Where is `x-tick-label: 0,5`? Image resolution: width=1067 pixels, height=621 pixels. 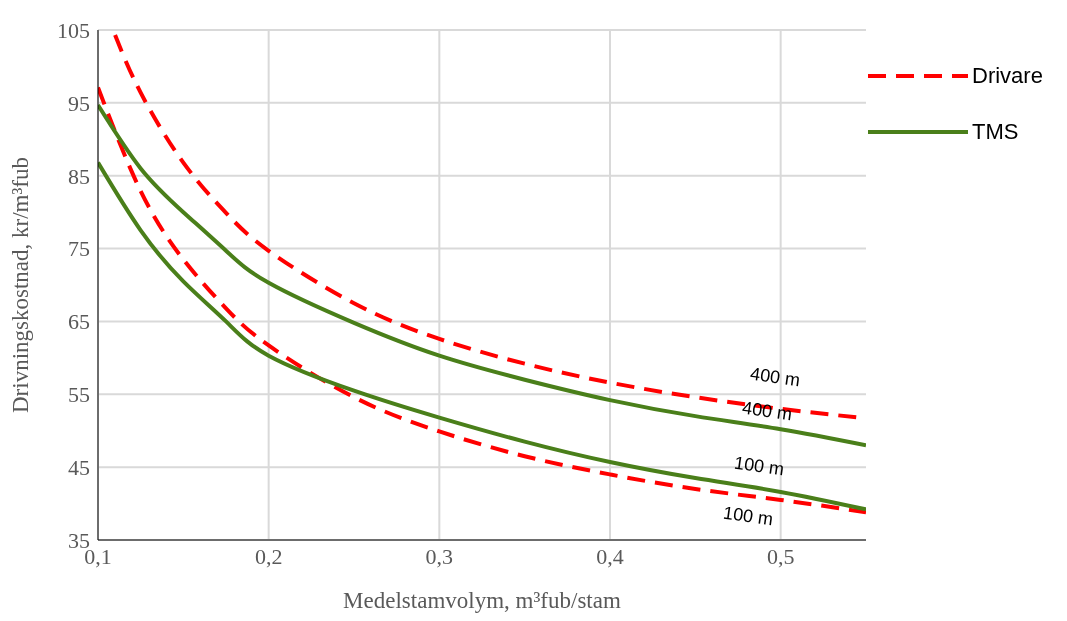
x-tick-label: 0,5 is located at coordinates (780, 556).